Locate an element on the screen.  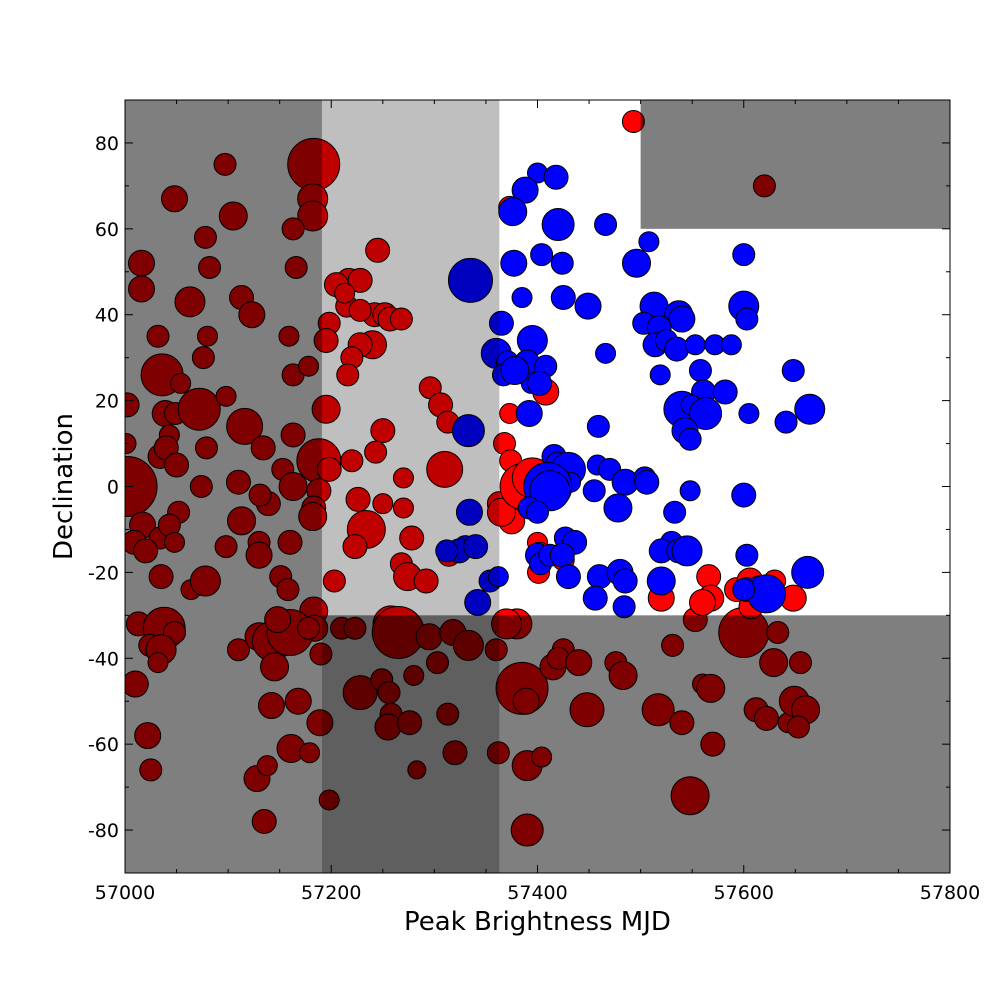
y-tick-label: -60 is located at coordinates (103, 745).